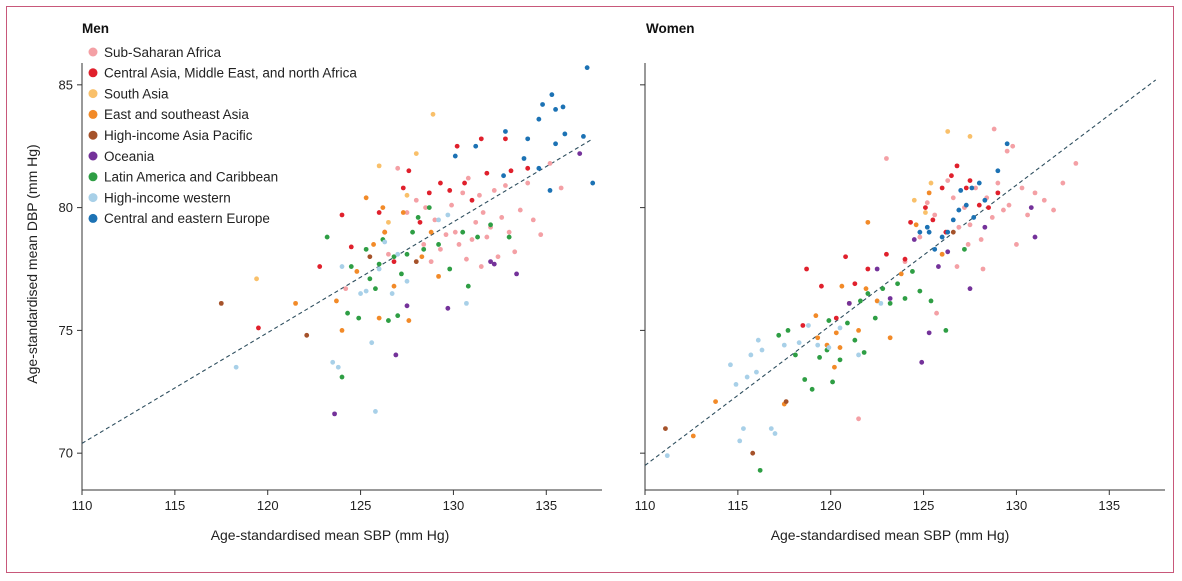 Image resolution: width=1182 pixels, height=581 pixels. Describe the element at coordinates (178, 135) in the screenshot. I see `legend-label: High-income Asia Pacific` at that location.